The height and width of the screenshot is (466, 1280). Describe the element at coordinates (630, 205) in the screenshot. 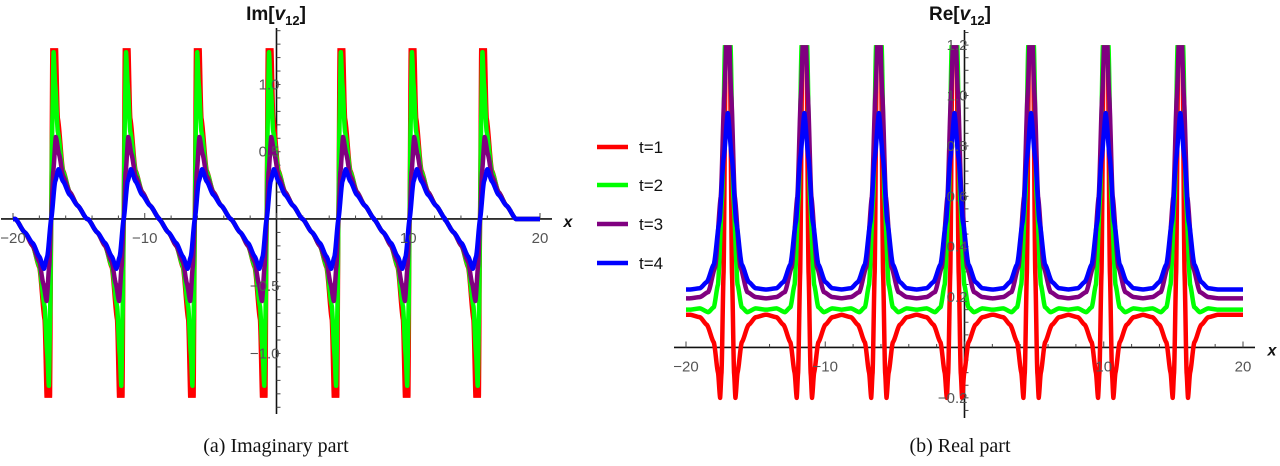

I see `legend: t=1 t=2 t=3 t=4` at that location.